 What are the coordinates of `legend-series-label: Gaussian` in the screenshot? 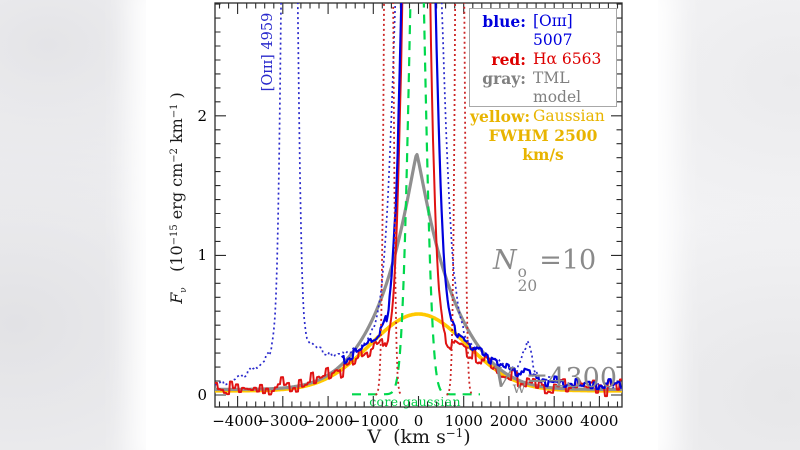 It's located at (569, 116).